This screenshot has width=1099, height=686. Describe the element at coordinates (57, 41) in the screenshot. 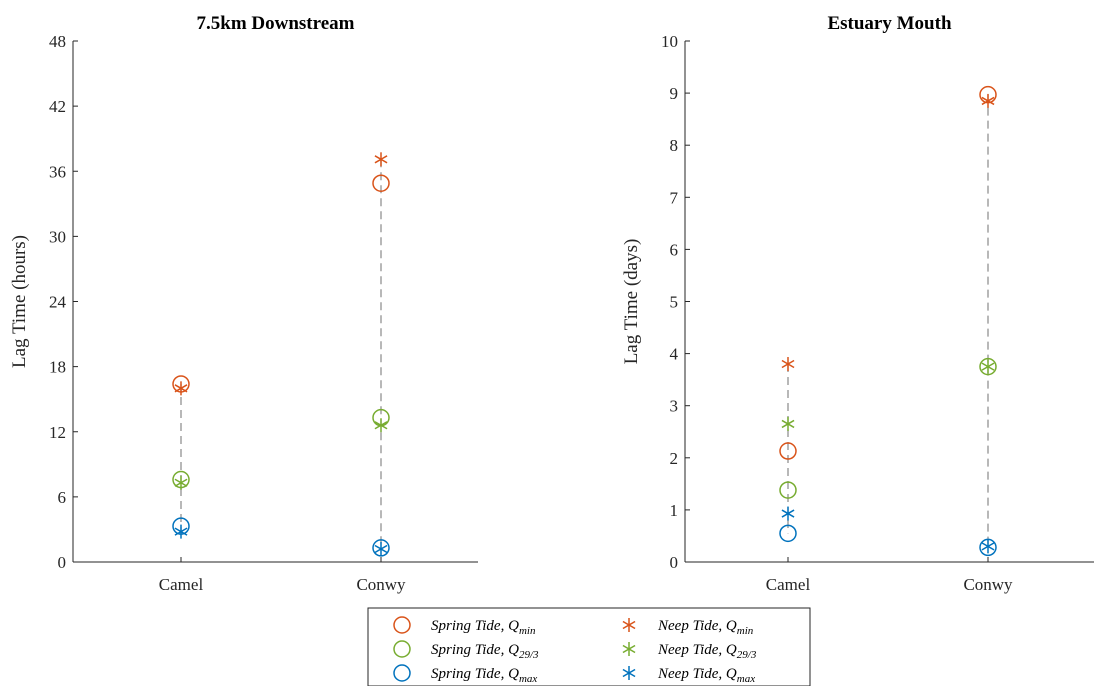

I see `y-tick-label: 48` at that location.